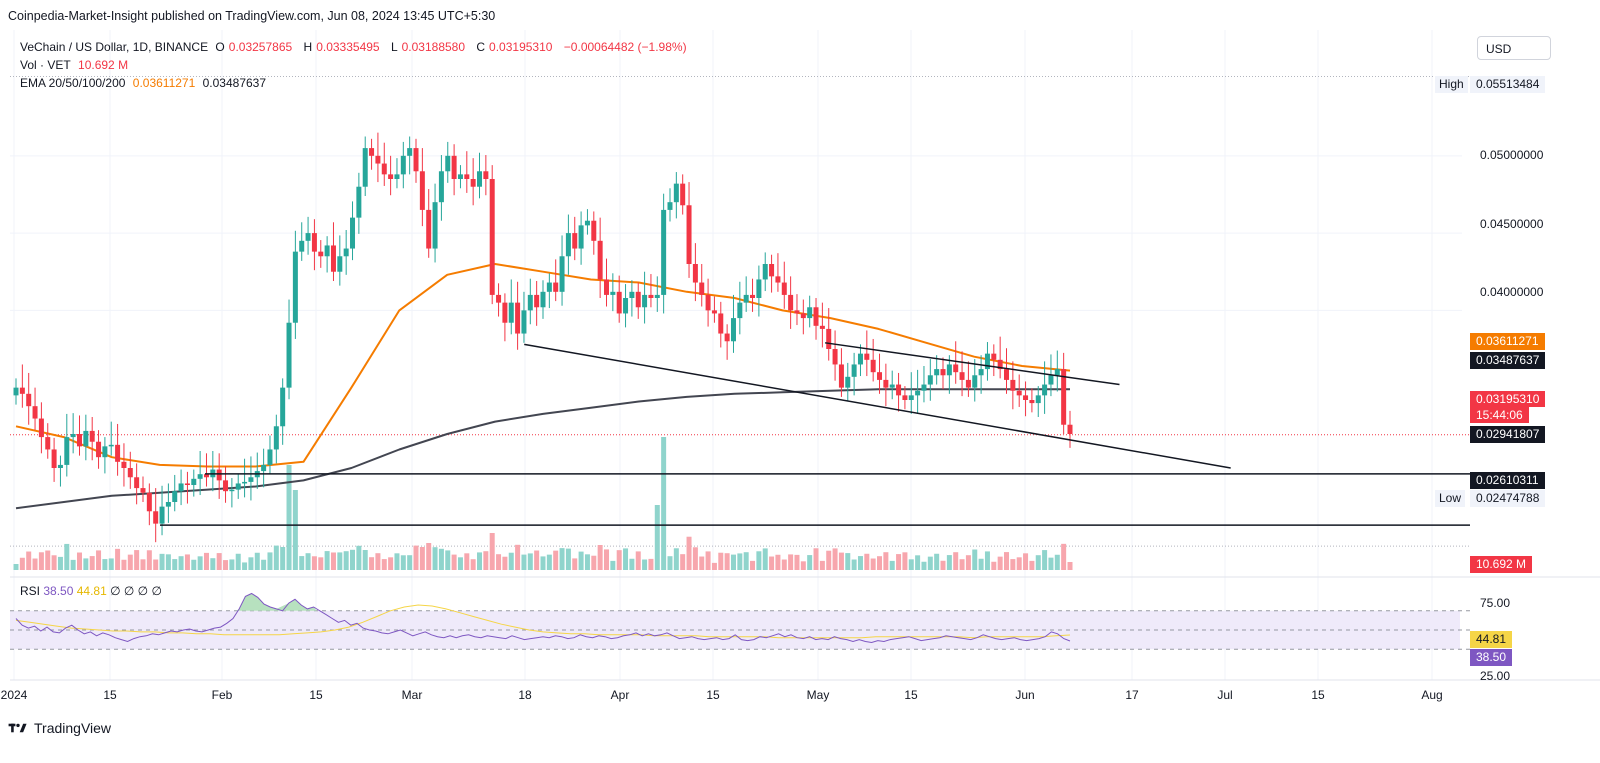 This screenshot has height=763, width=1600. Describe the element at coordinates (30, 591) in the screenshot. I see `rsi-label: RSI` at that location.